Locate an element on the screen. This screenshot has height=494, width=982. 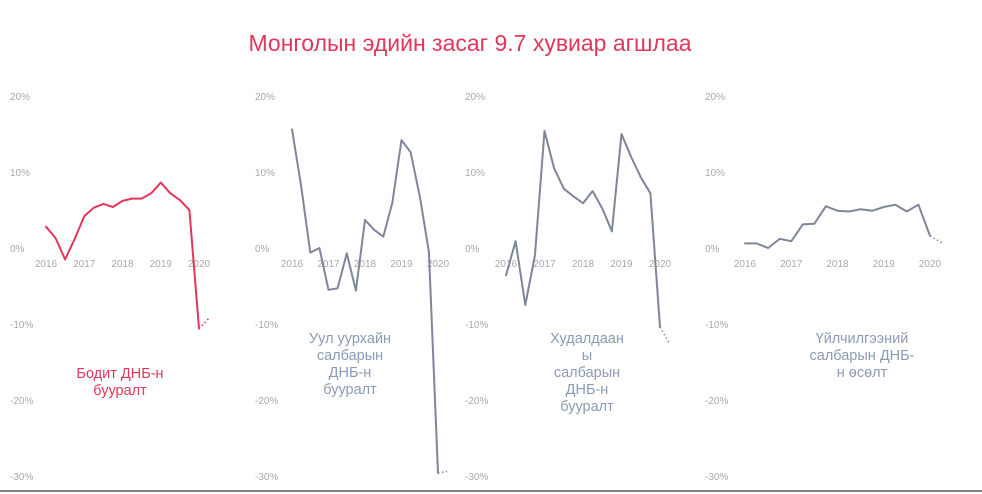
panel-label-line: н өсөлт is located at coordinates (862, 373).